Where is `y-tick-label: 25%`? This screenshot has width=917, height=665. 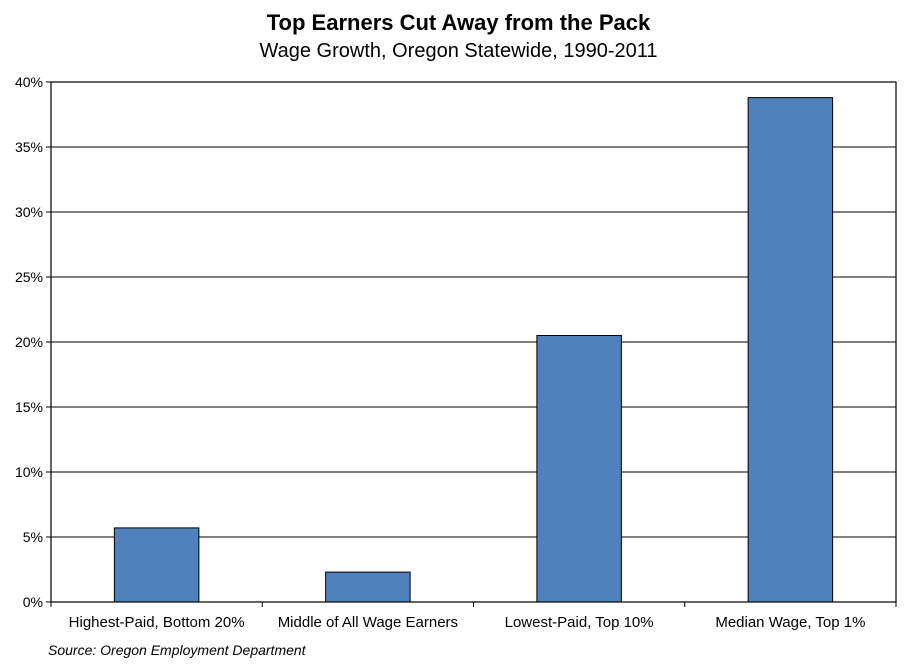 y-tick-label: 25% is located at coordinates (29, 277).